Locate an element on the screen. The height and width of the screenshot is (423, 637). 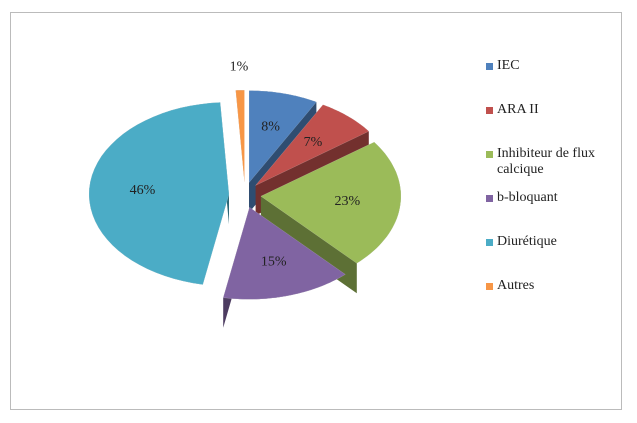
legend-label: Inhibiteur de flux calcique is located at coordinates (546, 161).